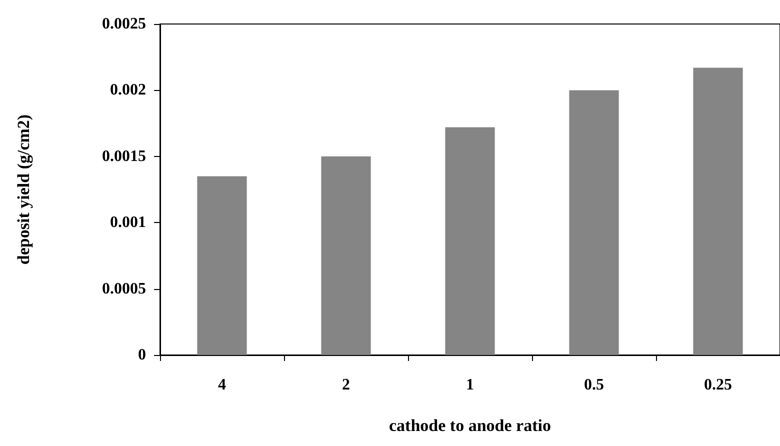 Image resolution: width=780 pixels, height=446 pixels. I want to click on y-tick-label: 0.0015, so click(124, 156).